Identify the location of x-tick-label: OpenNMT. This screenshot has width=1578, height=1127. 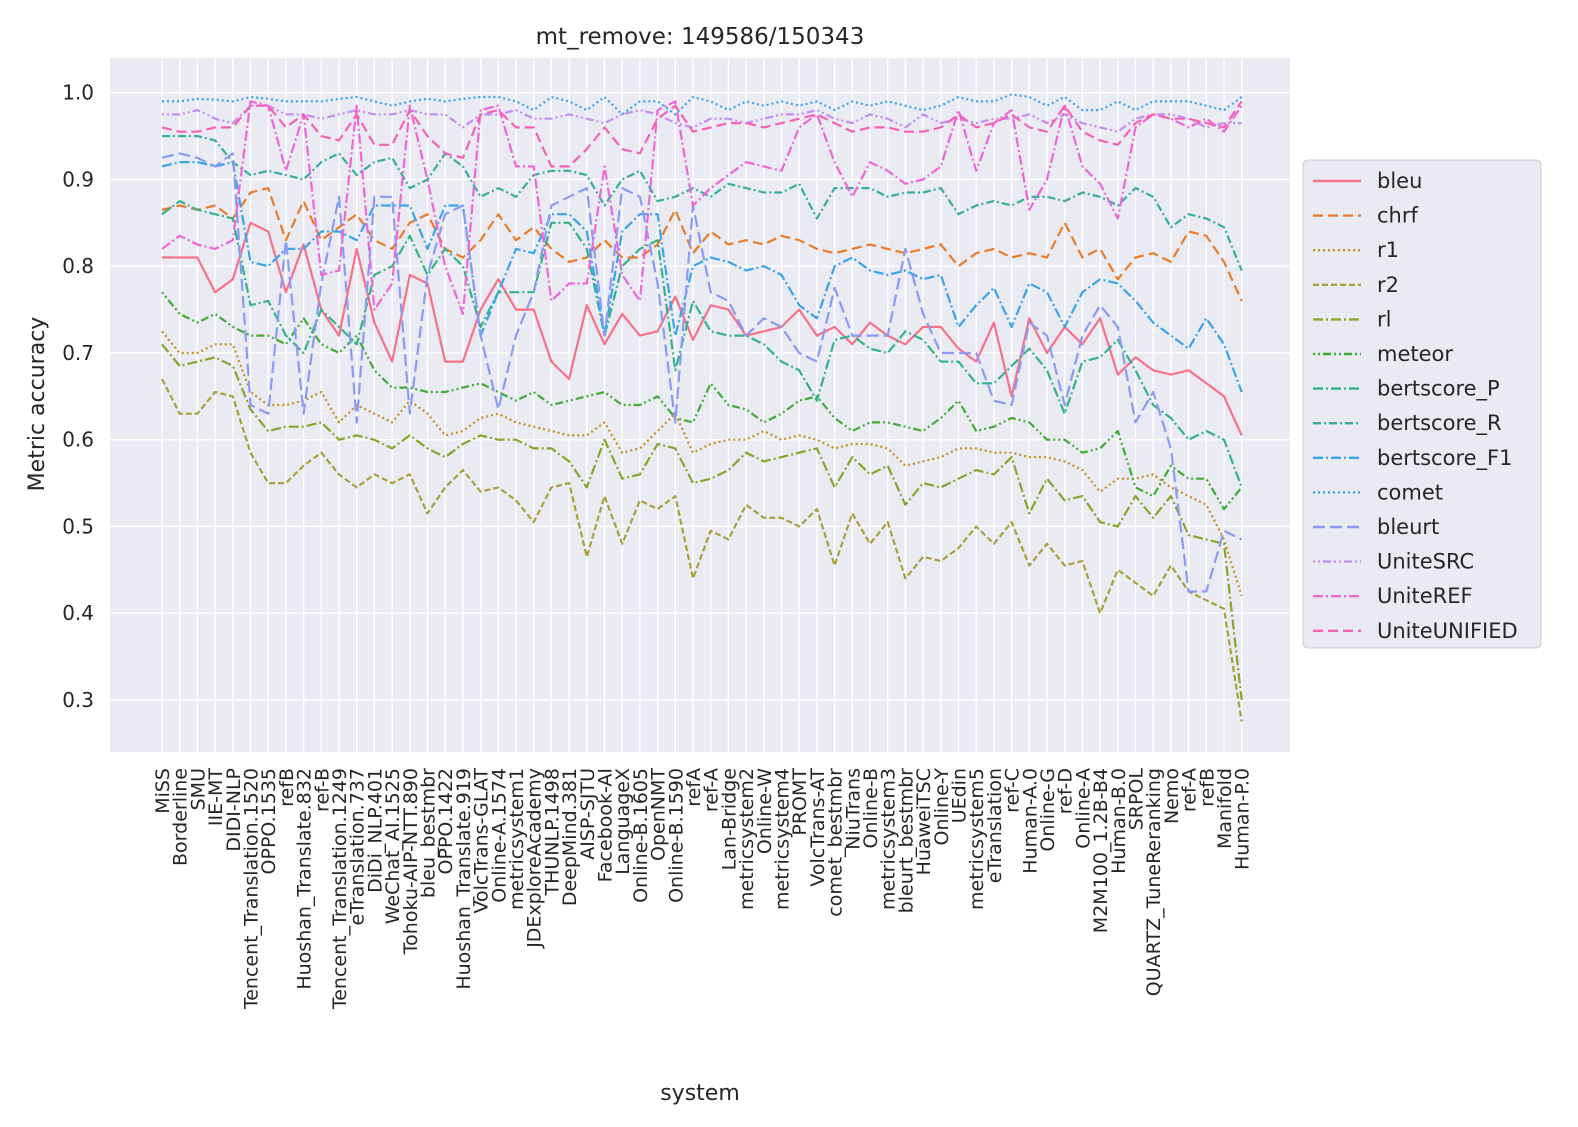
(659, 814).